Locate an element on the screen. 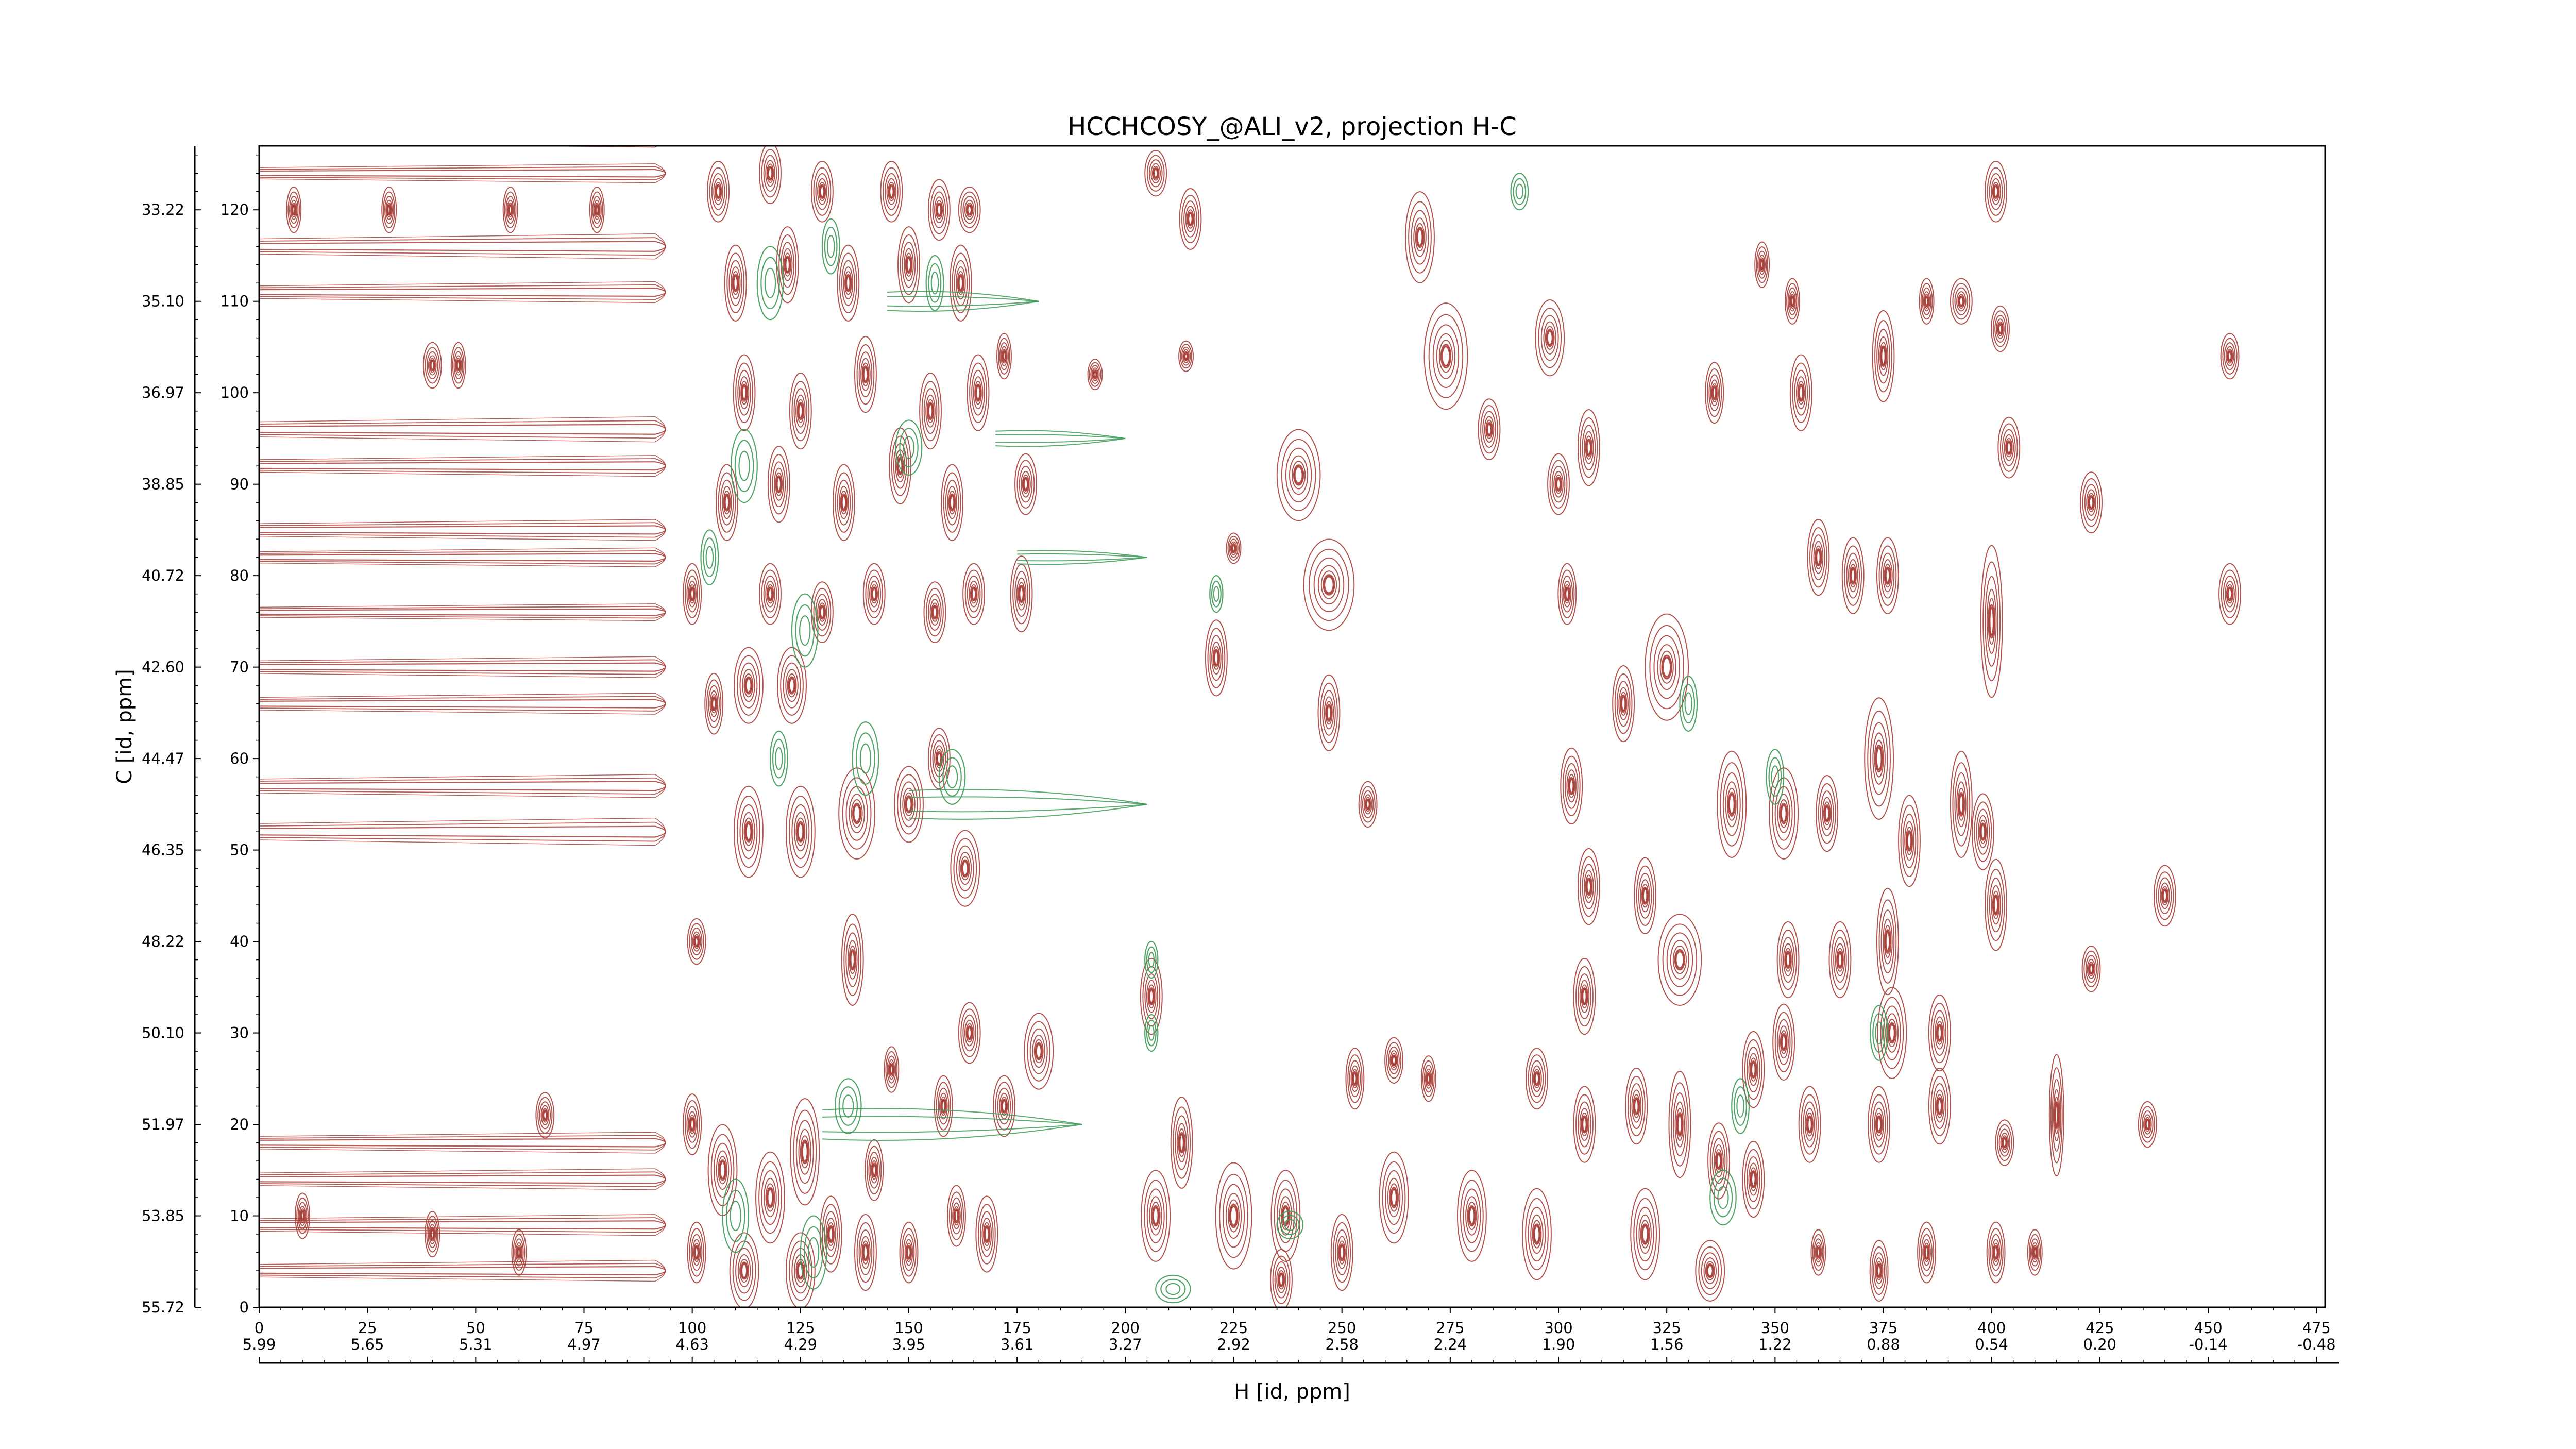 The image size is (2576, 1449). y-ppm-tick-label: 33.22 is located at coordinates (163, 209).